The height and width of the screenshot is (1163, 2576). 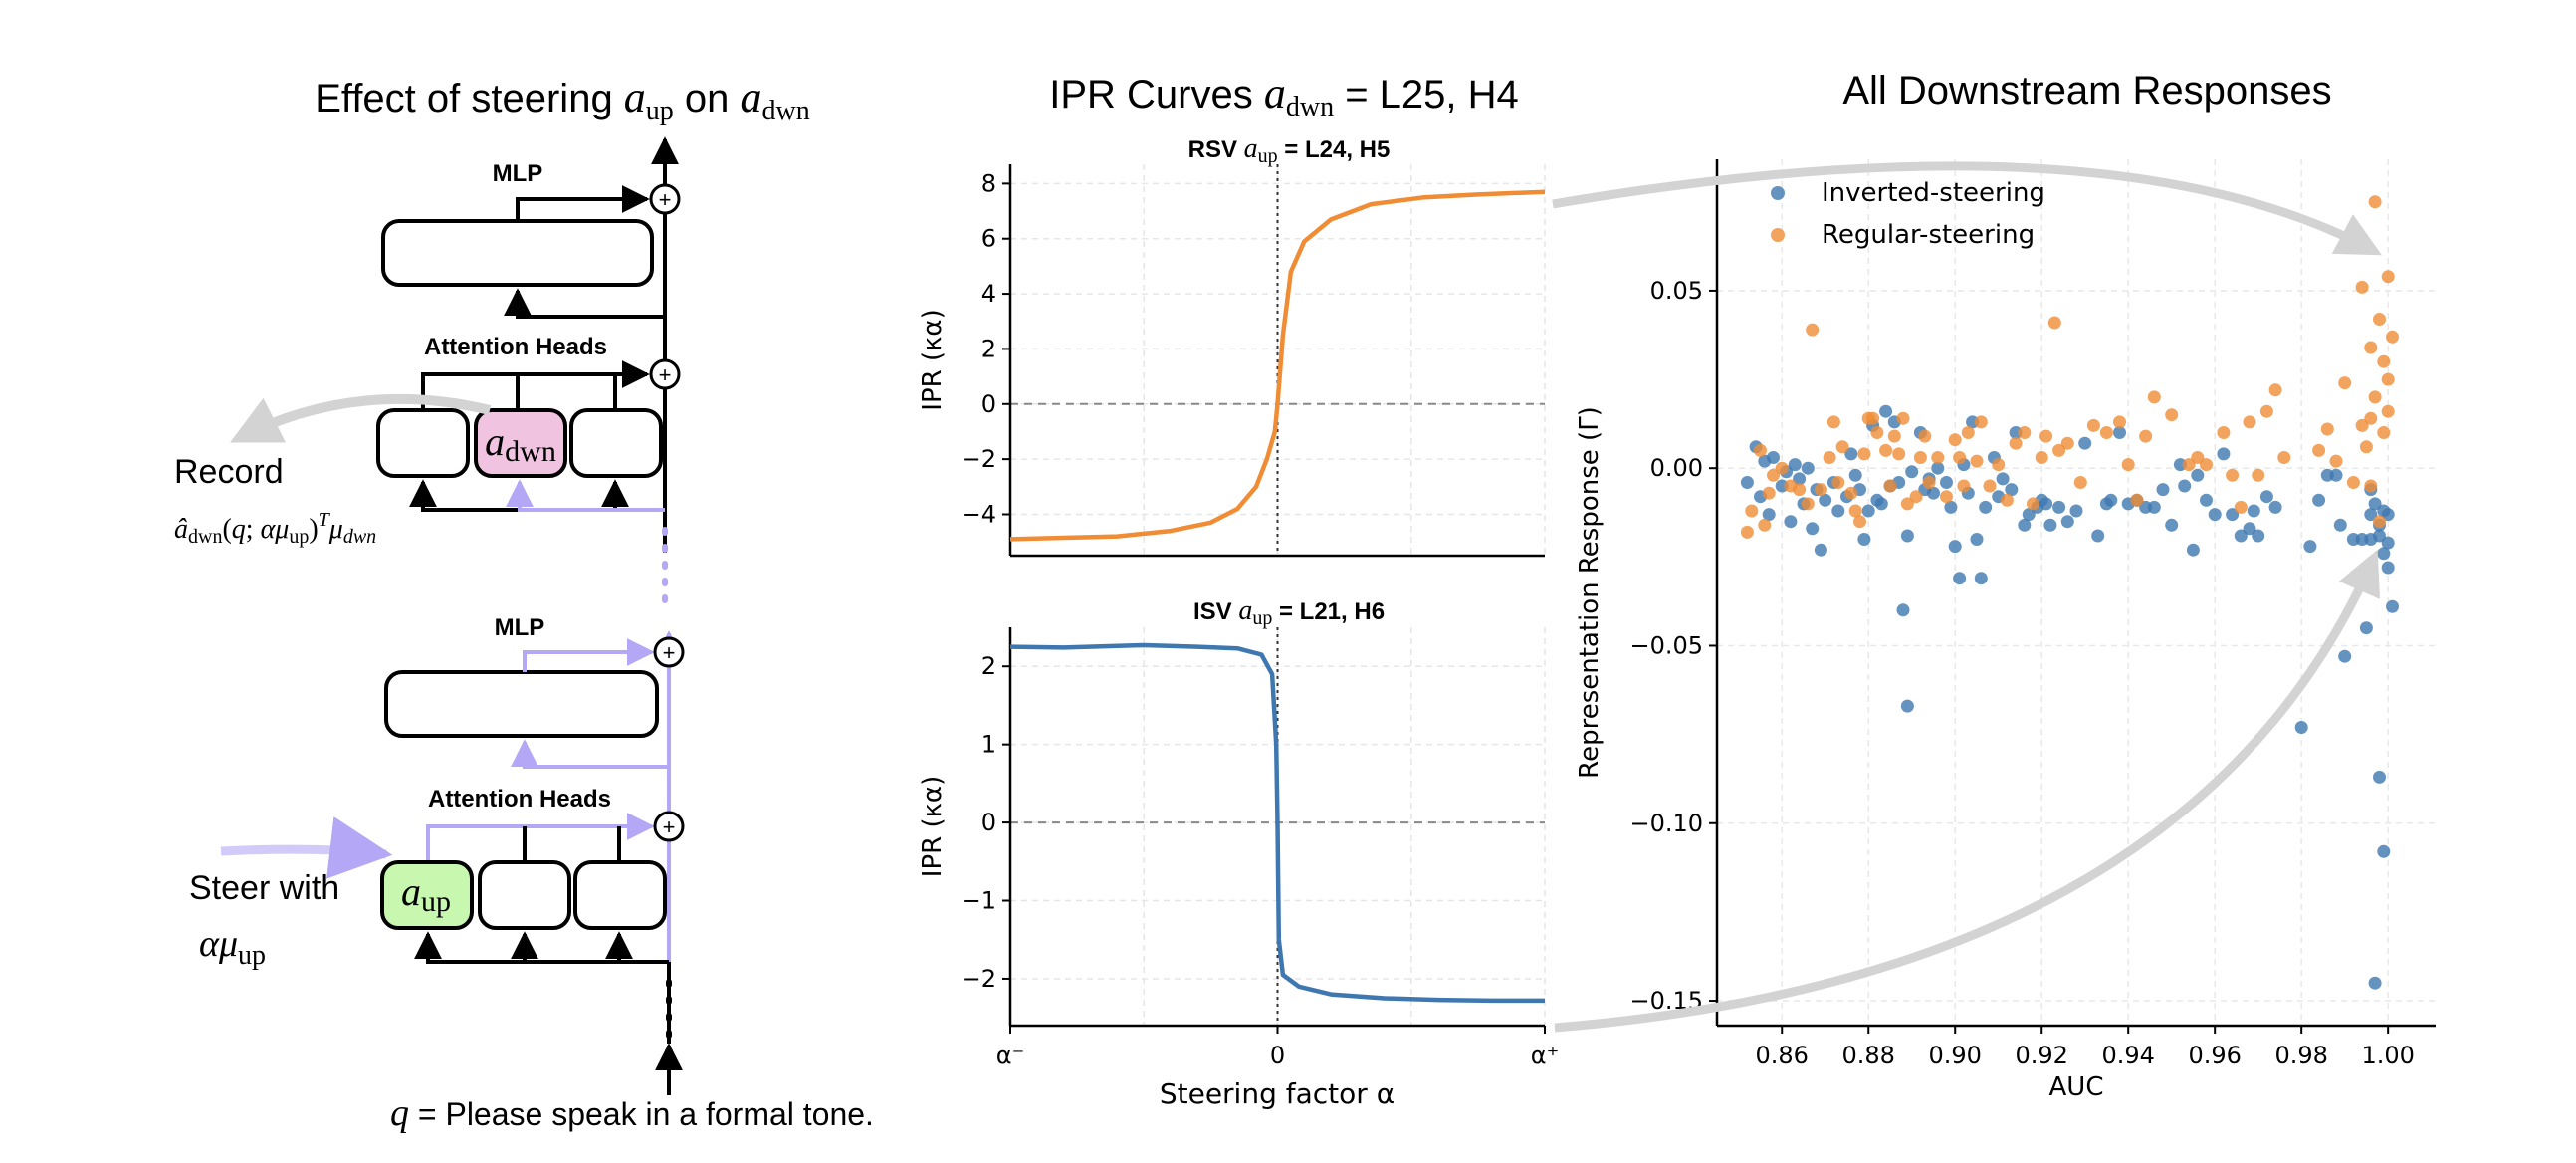 I want to click on a-dwn-label: adwn, so click(x=520, y=443).